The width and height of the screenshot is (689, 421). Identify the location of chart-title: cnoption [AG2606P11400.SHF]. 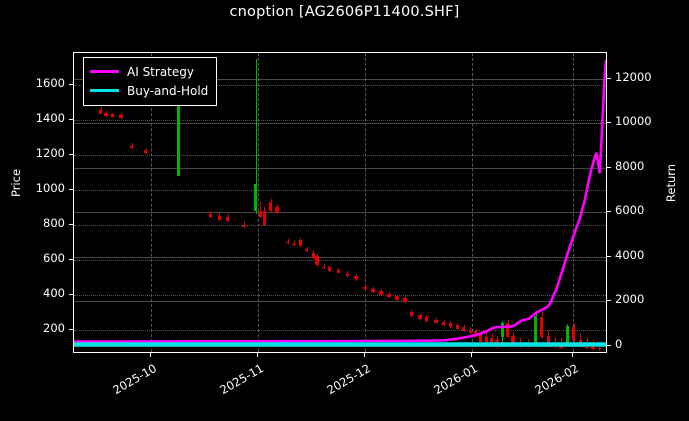
(344, 12).